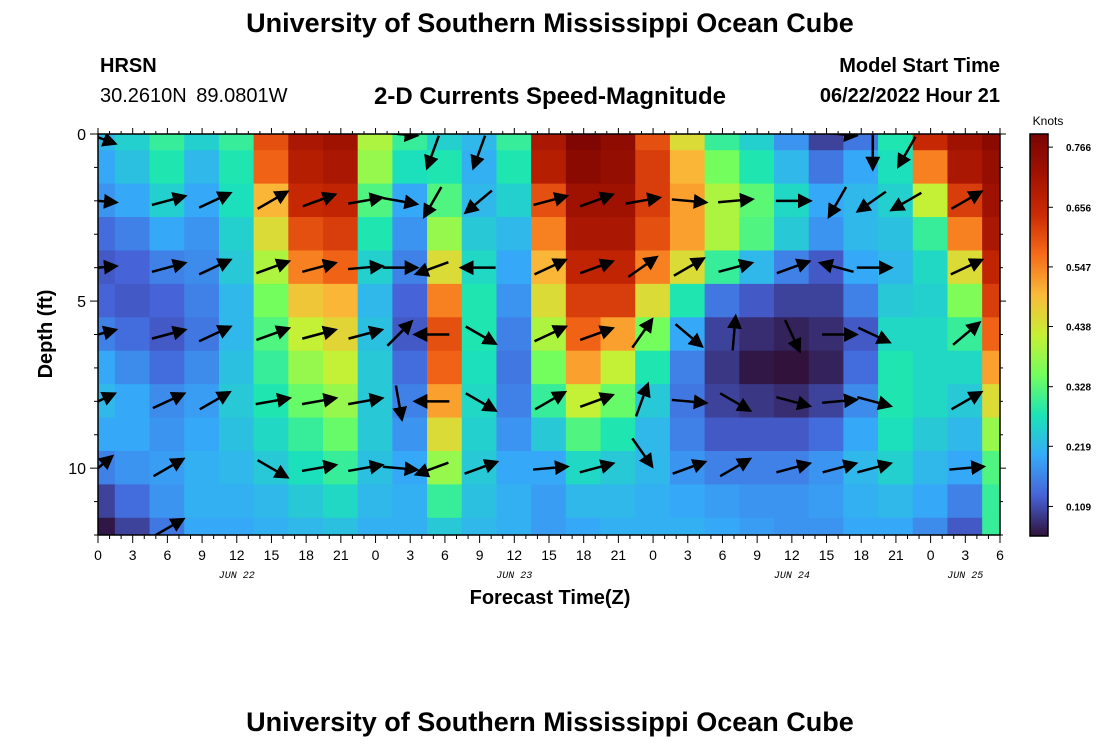  What do you see at coordinates (1078, 328) in the screenshot?
I see `colorbar-tick-label: 0.438` at bounding box center [1078, 328].